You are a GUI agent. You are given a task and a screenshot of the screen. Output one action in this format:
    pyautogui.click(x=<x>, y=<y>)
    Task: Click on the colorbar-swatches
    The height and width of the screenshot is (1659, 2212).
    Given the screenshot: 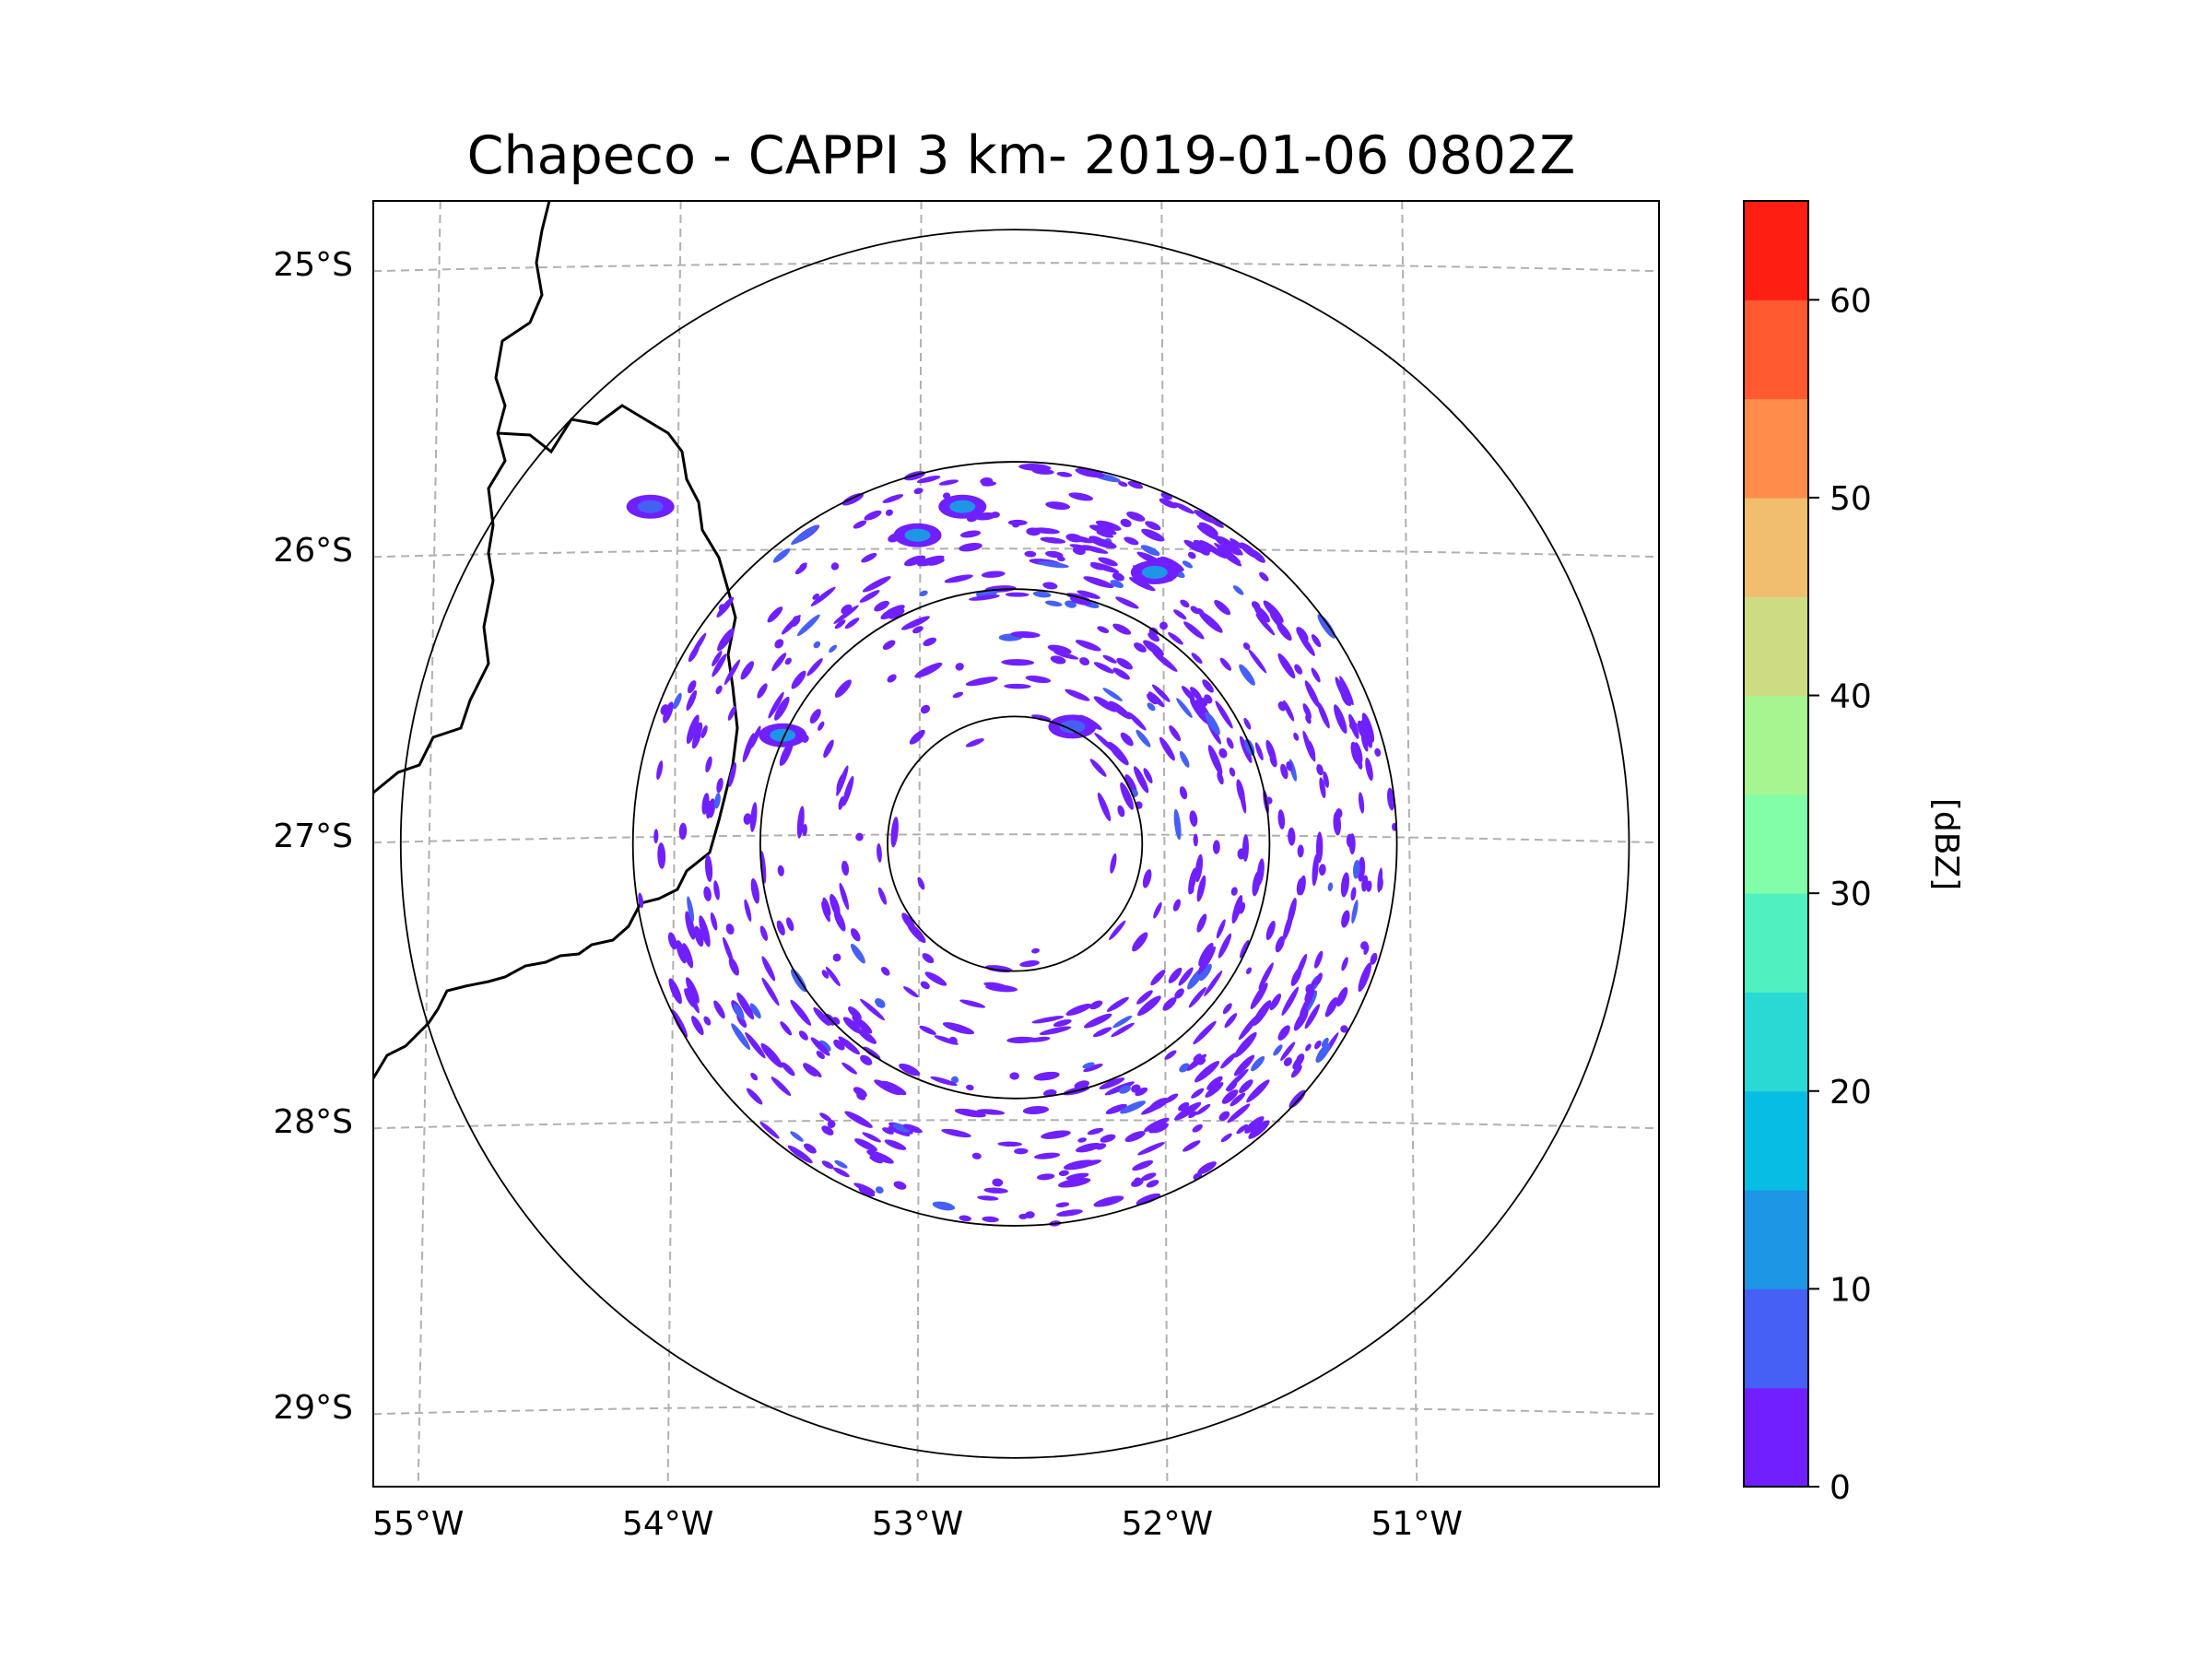 What is the action you would take?
    pyautogui.click(x=1776, y=844)
    